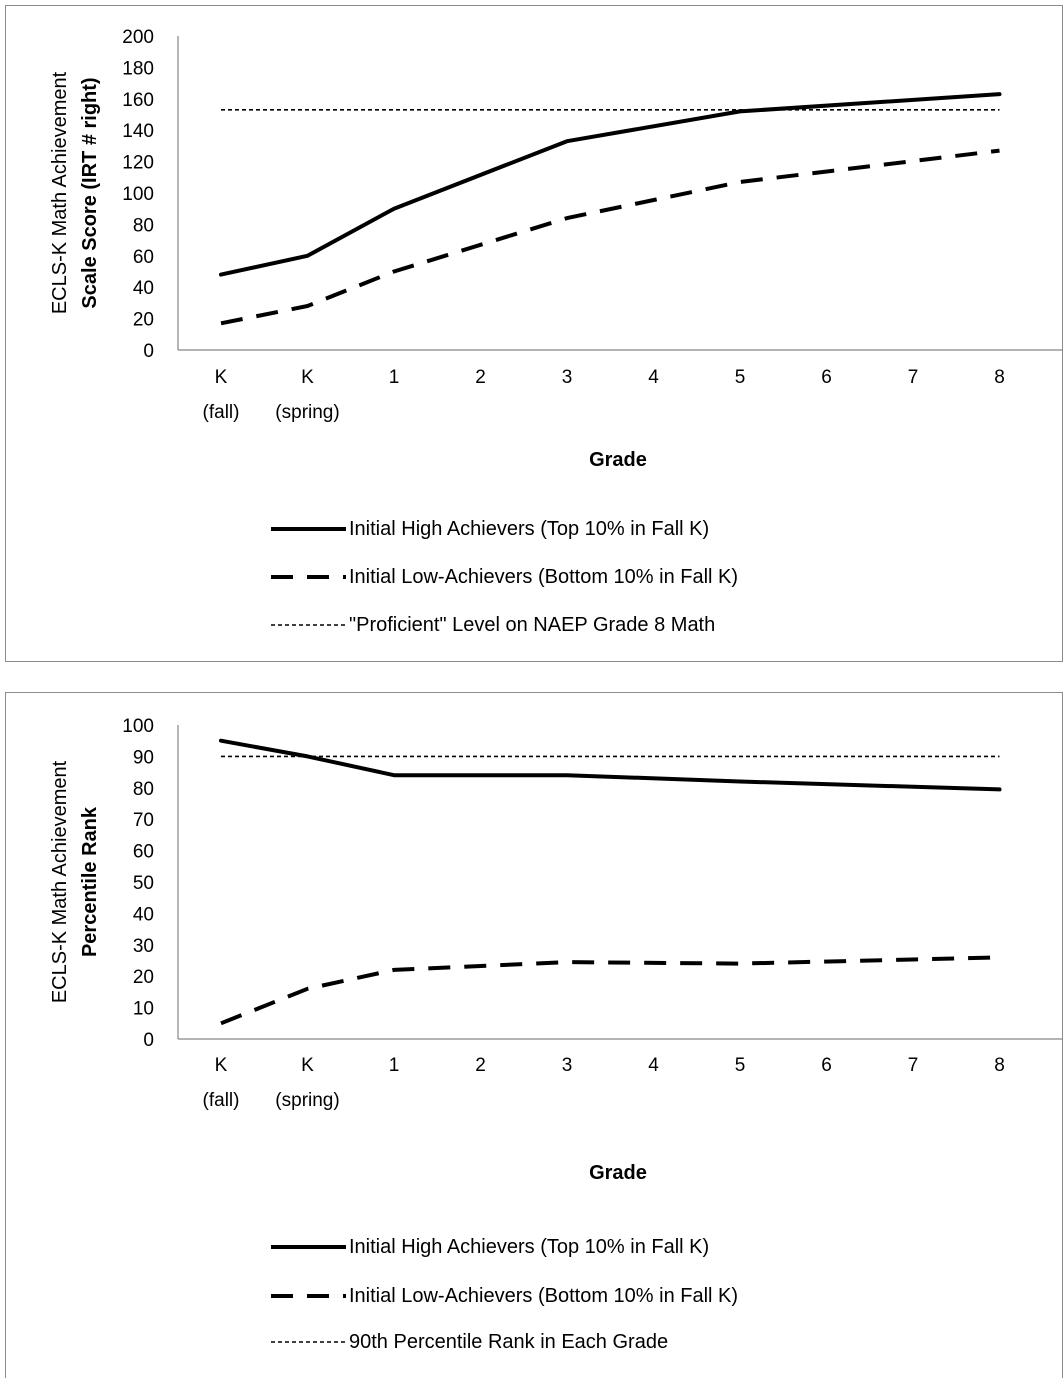 The width and height of the screenshot is (1063, 1379). I want to click on y-tick-label: 50, so click(143, 883).